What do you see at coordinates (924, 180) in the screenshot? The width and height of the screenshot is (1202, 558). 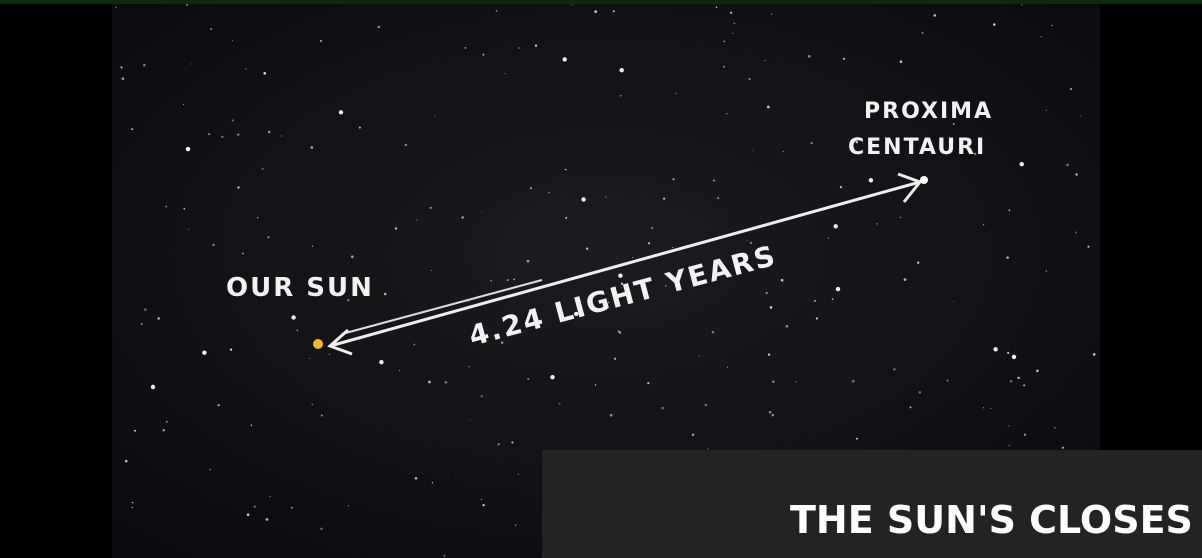 I see `proxima-star` at bounding box center [924, 180].